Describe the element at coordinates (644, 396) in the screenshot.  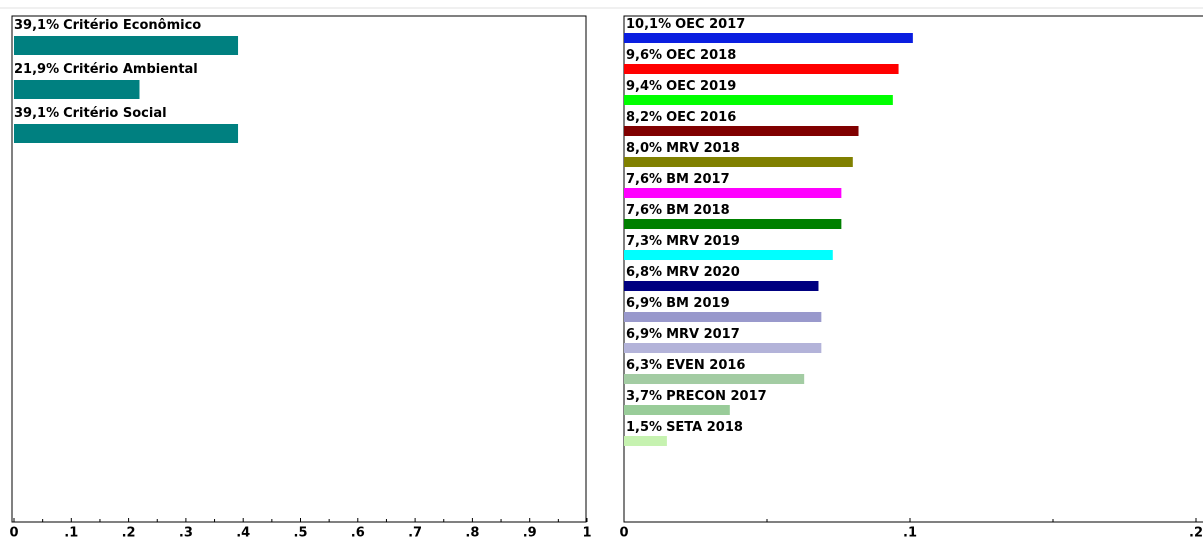
I see `value-label: 3,7%` at that location.